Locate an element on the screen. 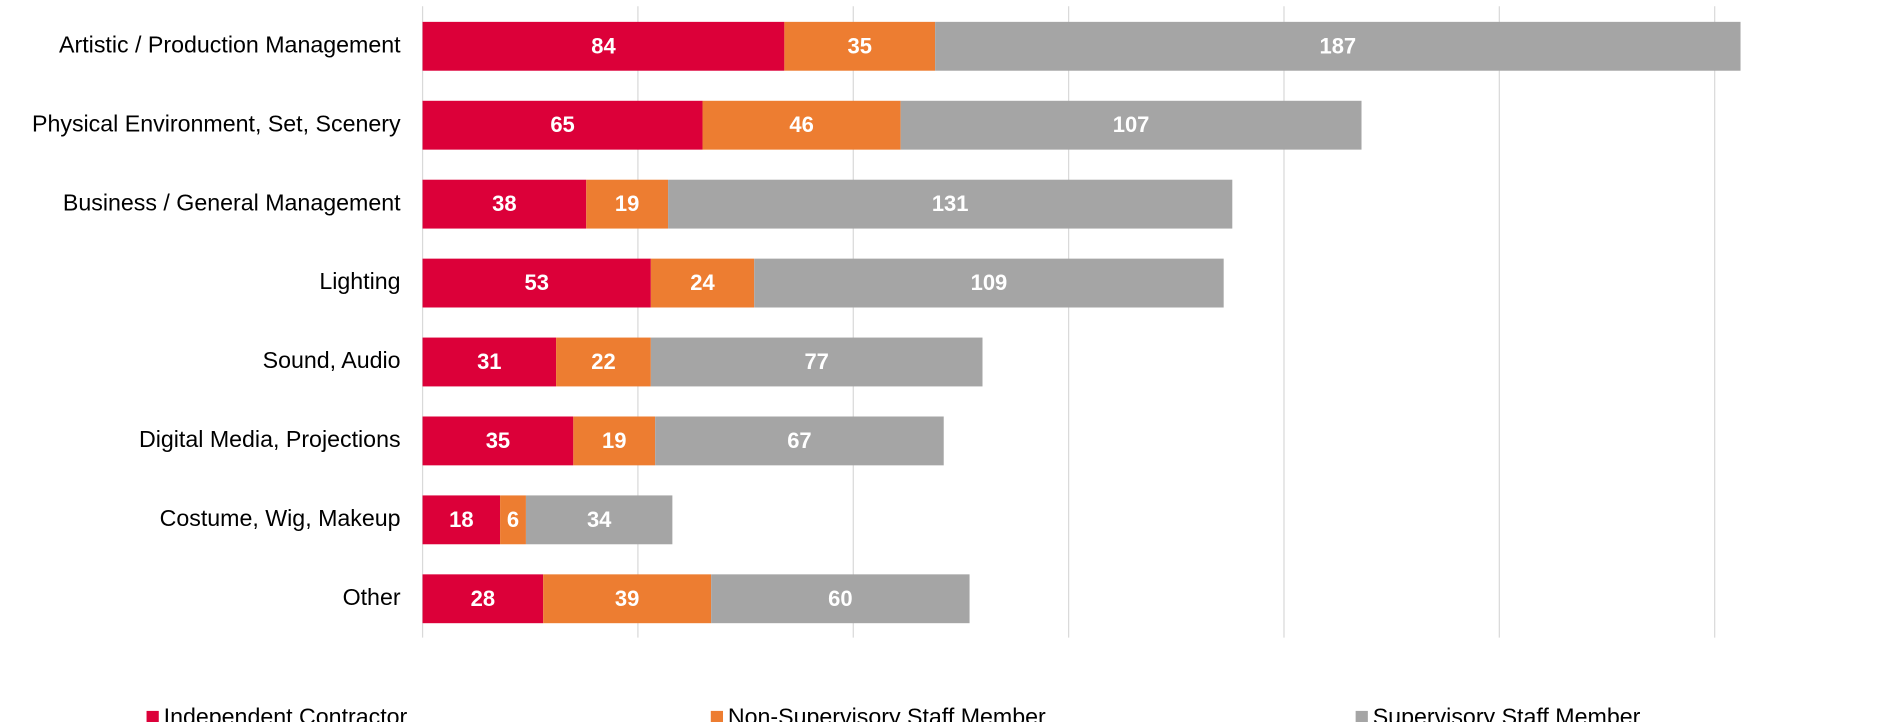 This screenshot has height=727, width=1893. data-label: 77 is located at coordinates (816, 361).